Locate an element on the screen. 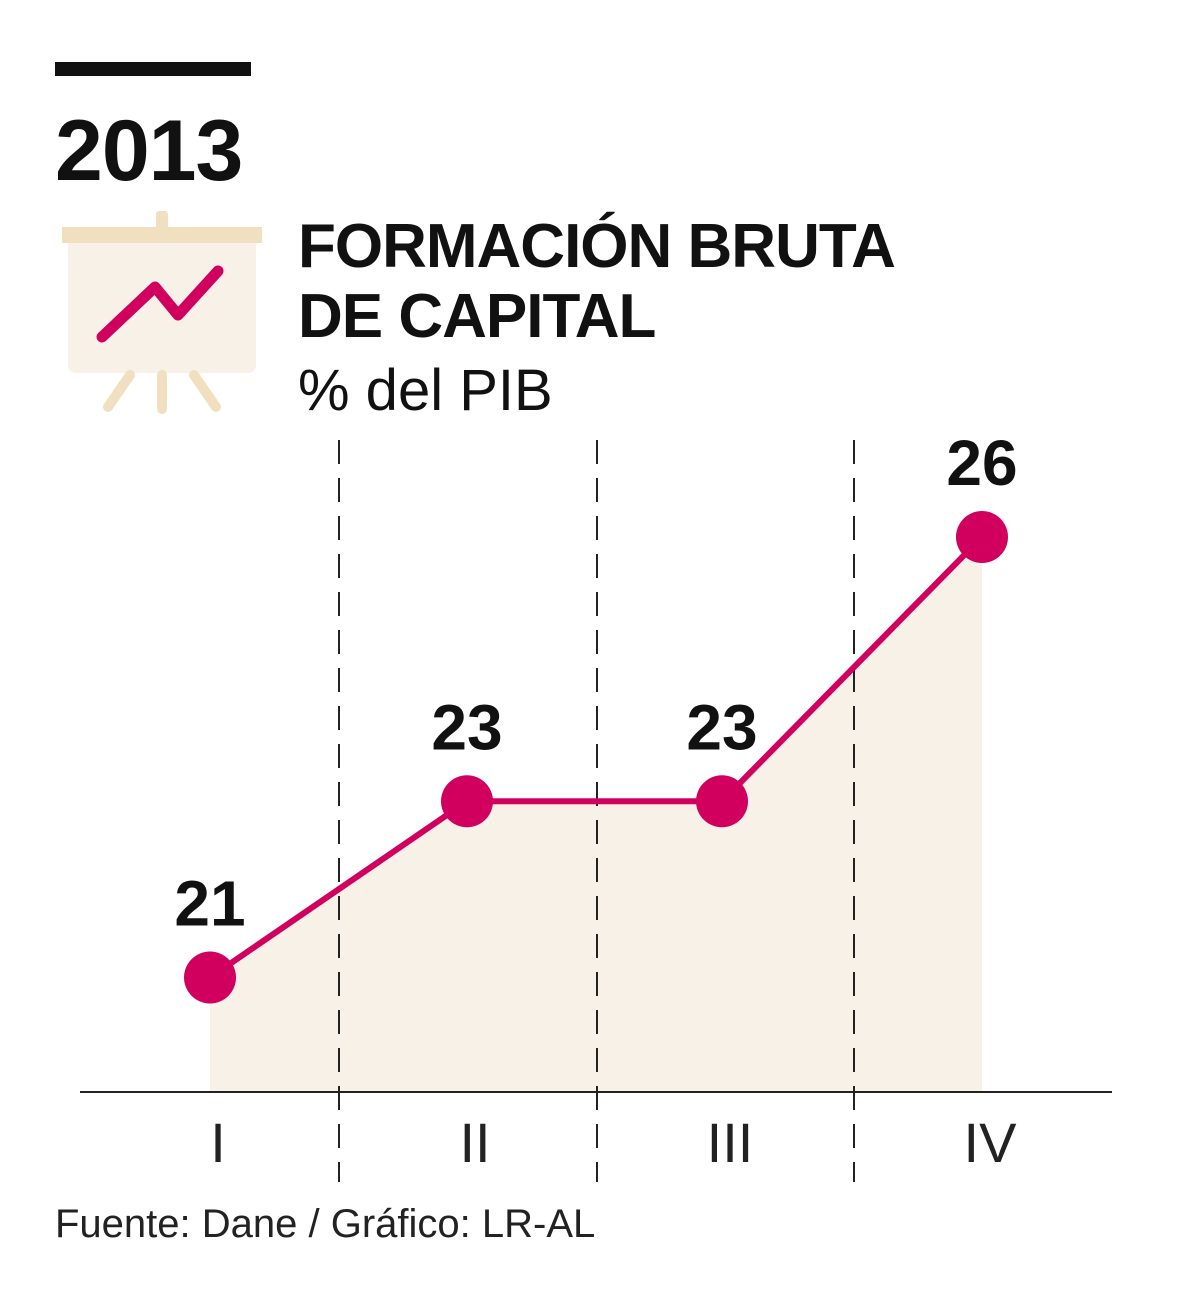  data-label-II: 23 is located at coordinates (466, 727).